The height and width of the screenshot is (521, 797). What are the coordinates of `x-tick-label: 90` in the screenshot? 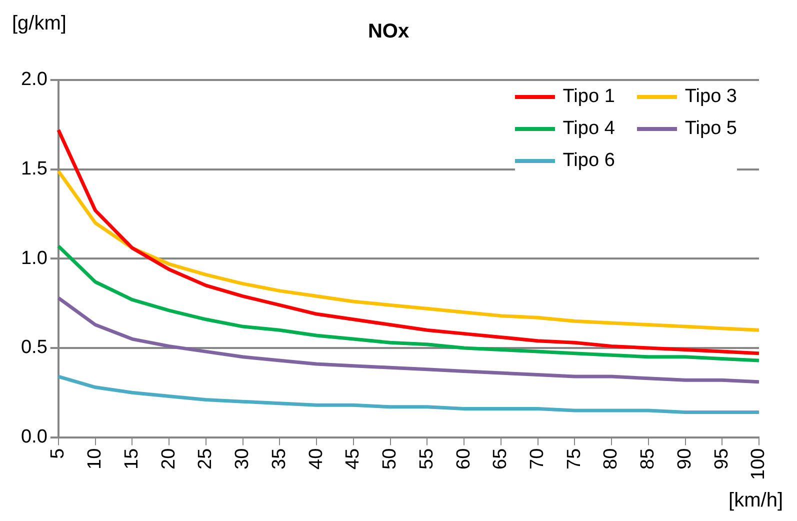 It's located at (685, 459).